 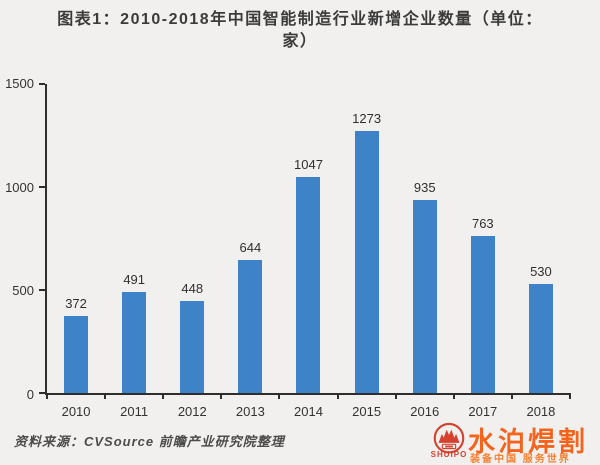 What do you see at coordinates (308, 411) in the screenshot?
I see `x-axis-label: 2014` at bounding box center [308, 411].